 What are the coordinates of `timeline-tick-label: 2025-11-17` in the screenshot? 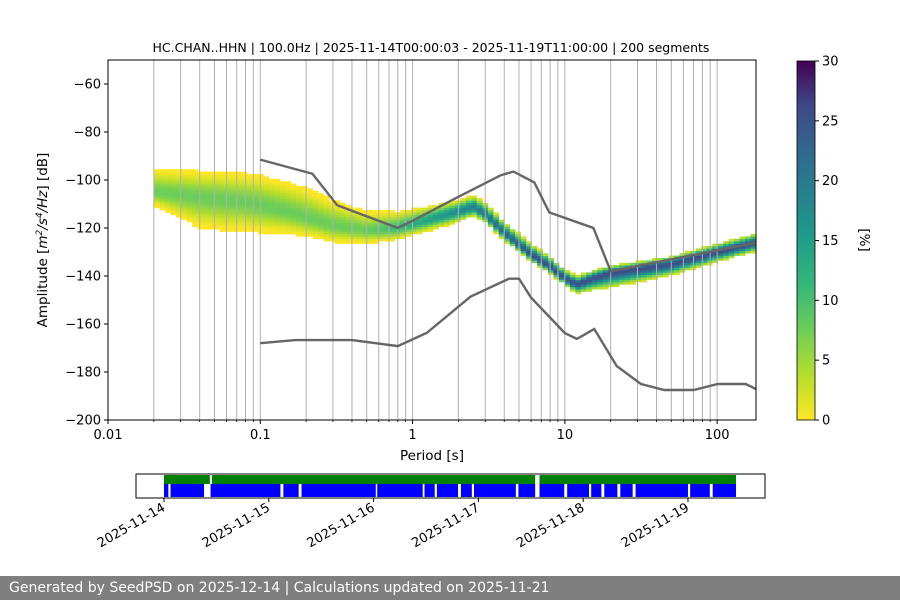 It's located at (445, 525).